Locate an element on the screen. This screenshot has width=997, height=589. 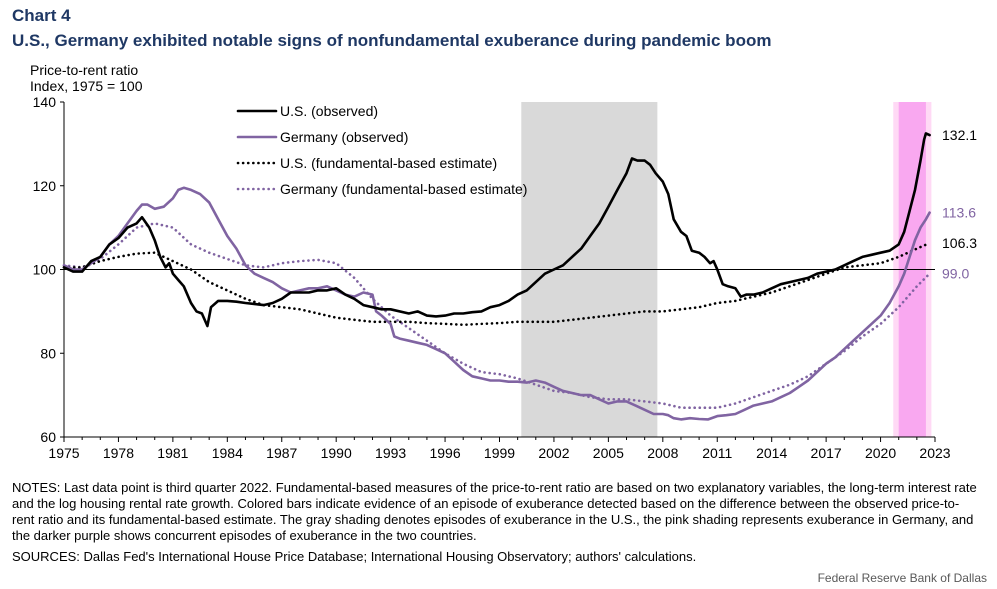
chart-number: Chart 4 is located at coordinates (41, 15).